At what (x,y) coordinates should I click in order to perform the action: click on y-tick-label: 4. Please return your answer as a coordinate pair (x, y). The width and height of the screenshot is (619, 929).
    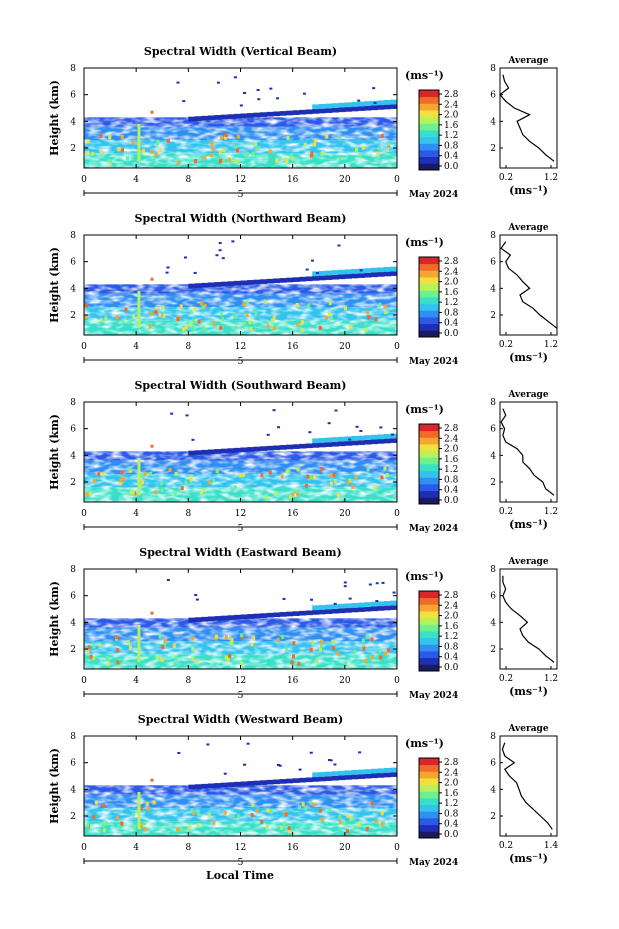
    Looking at the image, I should click on (73, 289).